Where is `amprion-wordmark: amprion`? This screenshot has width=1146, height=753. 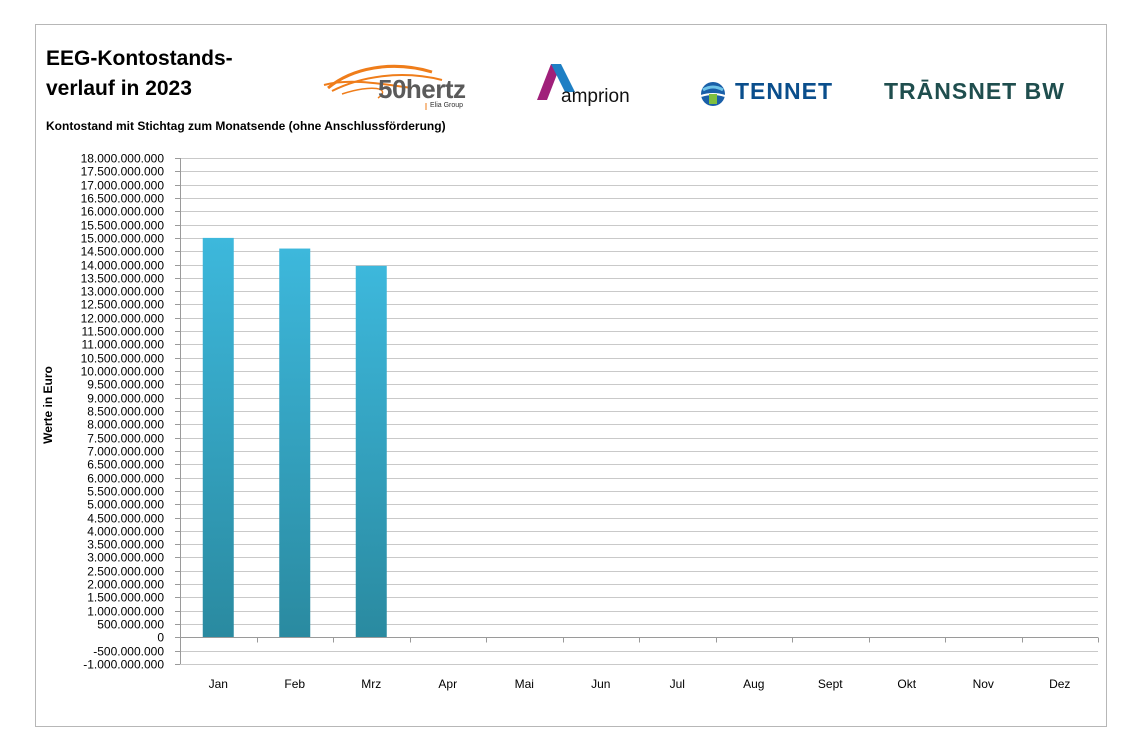
amprion-wordmark: amprion is located at coordinates (595, 96).